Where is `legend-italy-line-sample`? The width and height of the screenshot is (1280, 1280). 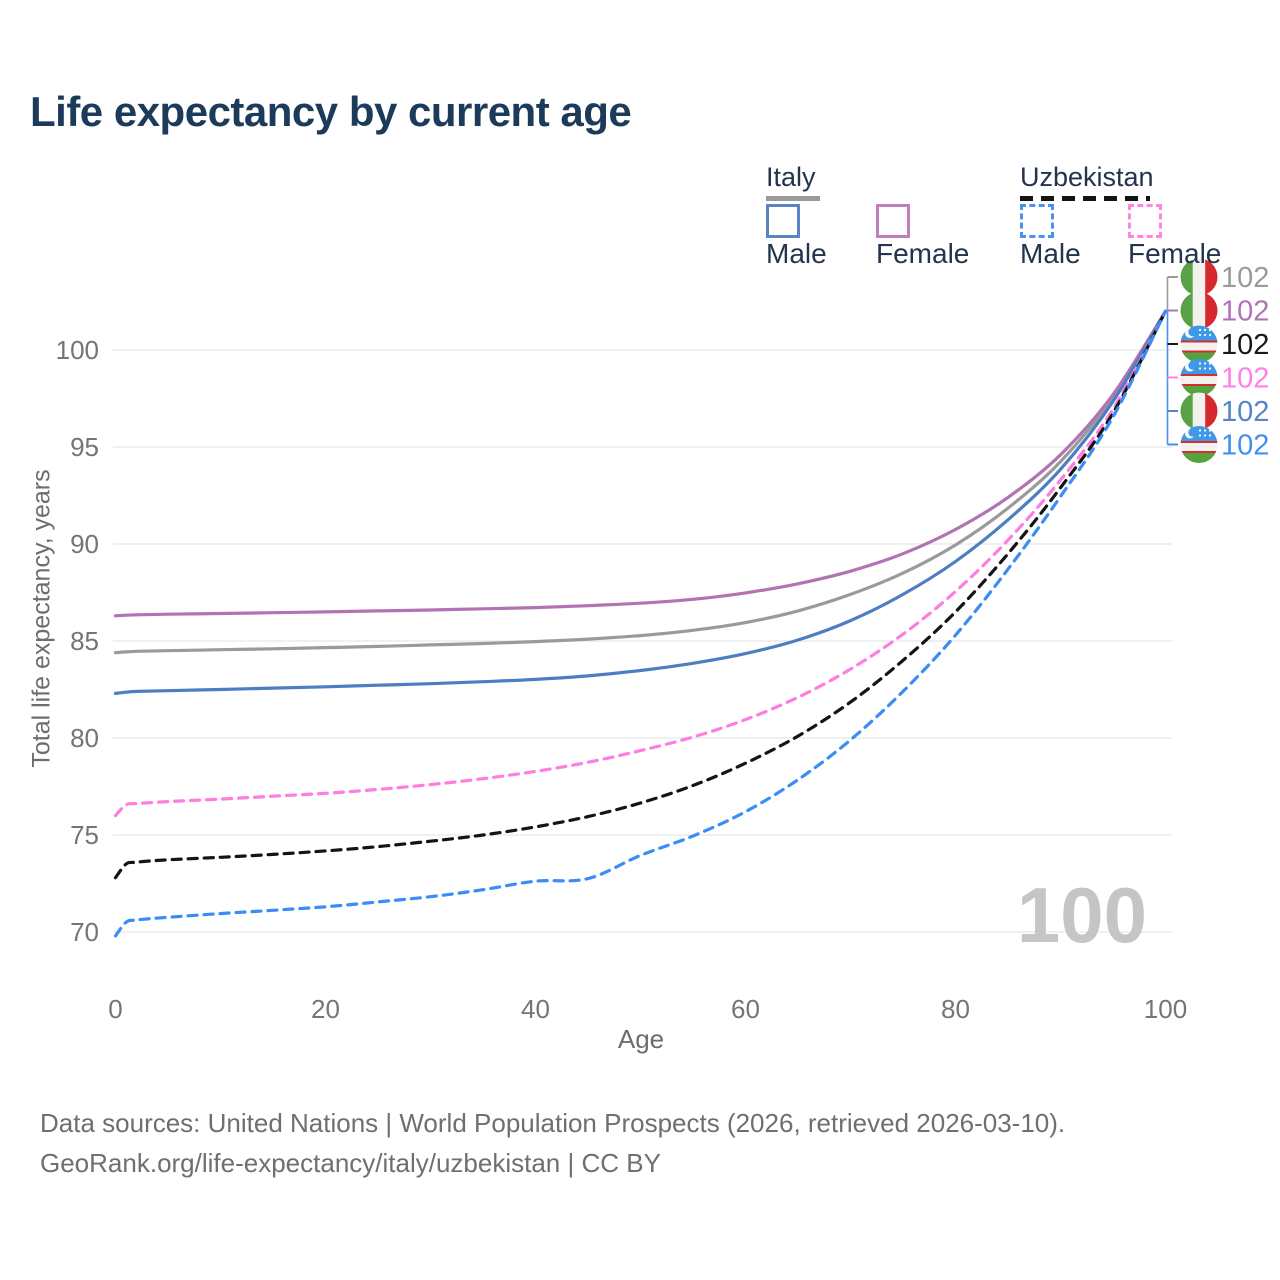
legend-italy-line-sample is located at coordinates (793, 198).